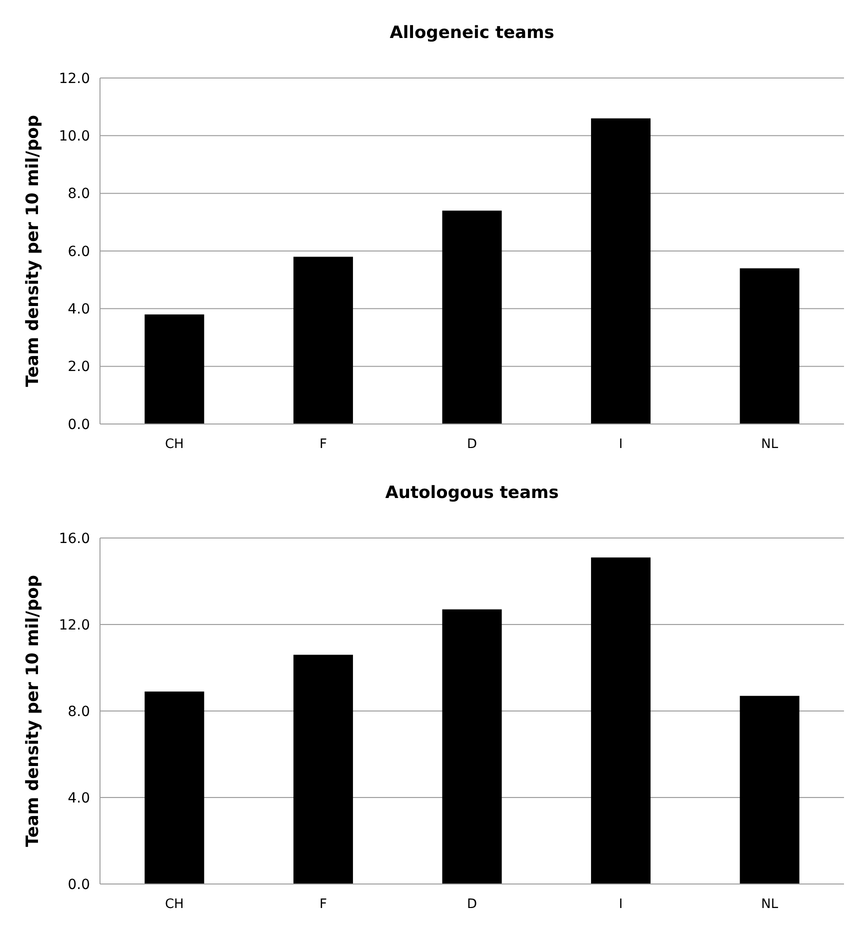 This screenshot has height=944, width=864. I want to click on y-tick-label: 2.0, so click(79, 367).